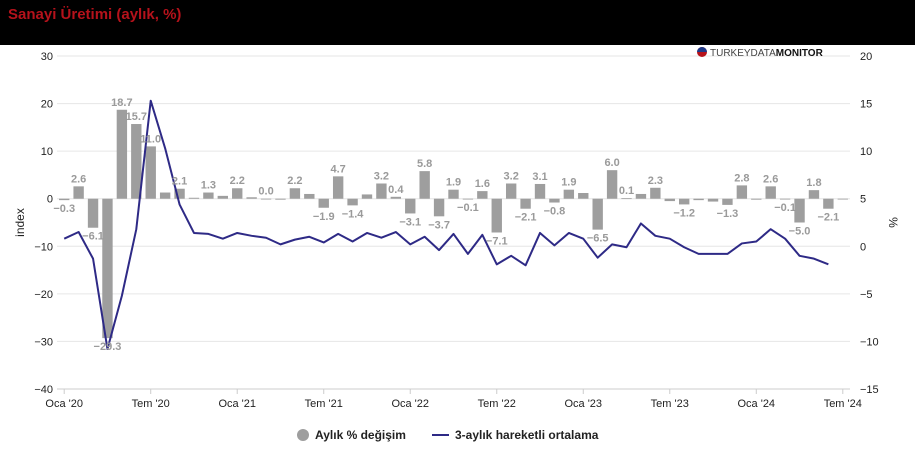  What do you see at coordinates (43, 342) in the screenshot?
I see `y-left-tick-label: −30` at bounding box center [43, 342].